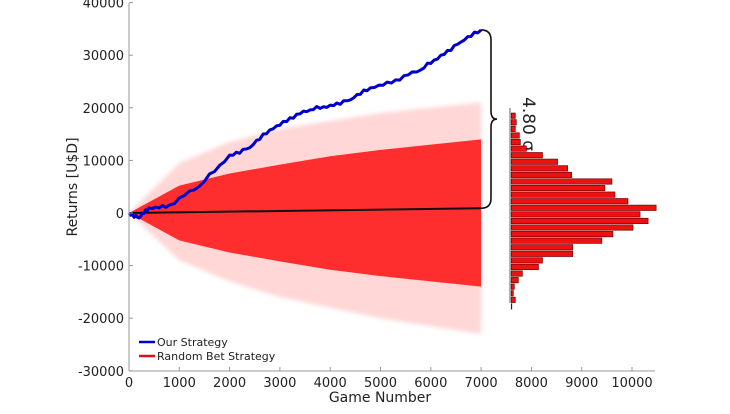 This screenshot has height=414, width=730. Describe the element at coordinates (101, 319) in the screenshot. I see `y-tick-label: -20000` at that location.